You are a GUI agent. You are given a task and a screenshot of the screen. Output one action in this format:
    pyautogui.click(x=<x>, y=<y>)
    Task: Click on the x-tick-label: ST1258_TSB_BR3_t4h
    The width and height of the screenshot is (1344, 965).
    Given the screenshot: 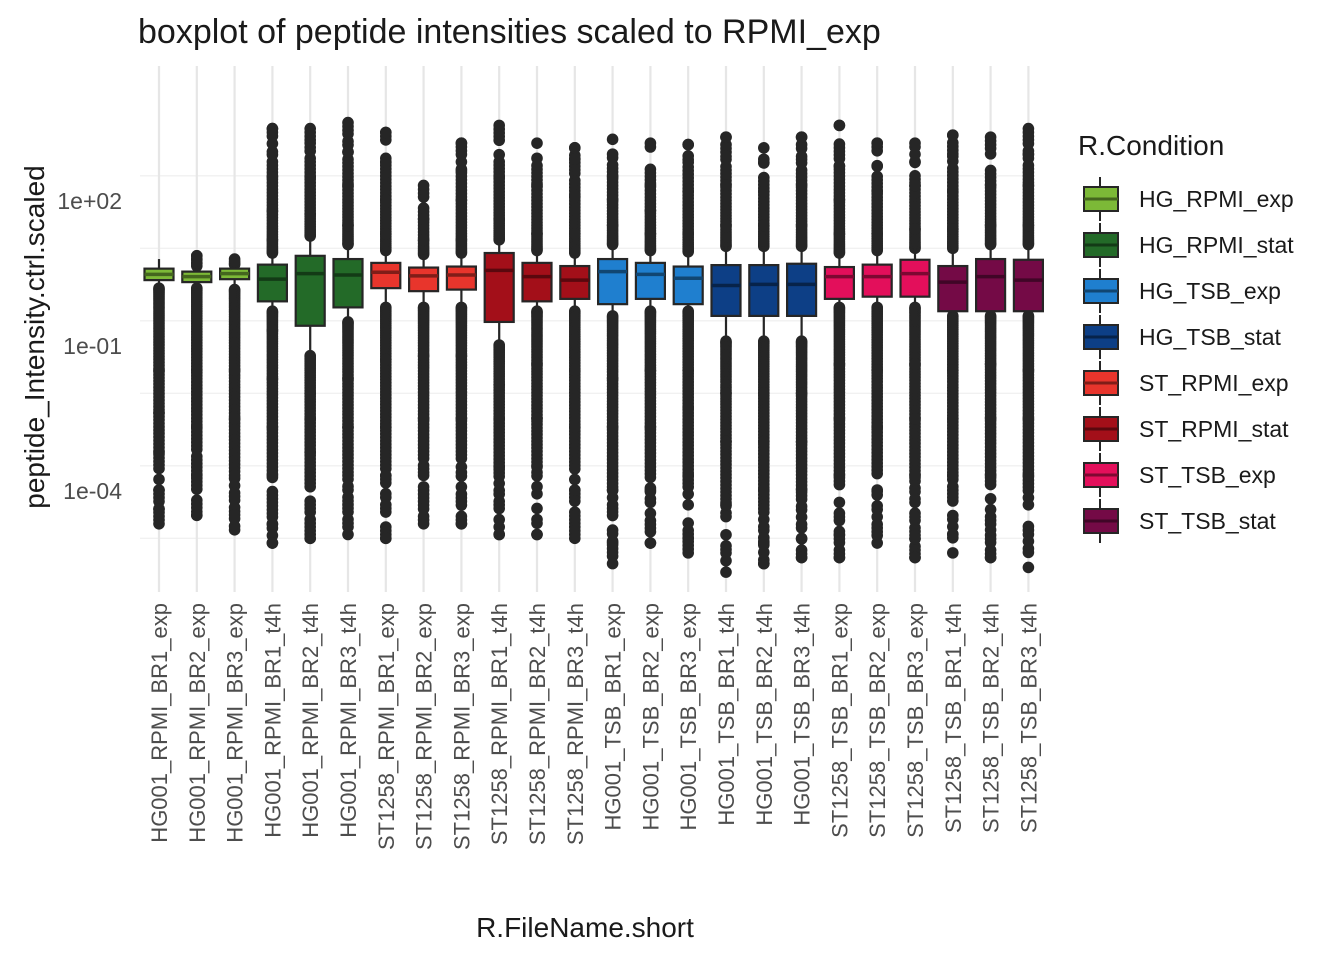 What is the action you would take?
    pyautogui.click(x=1028, y=718)
    